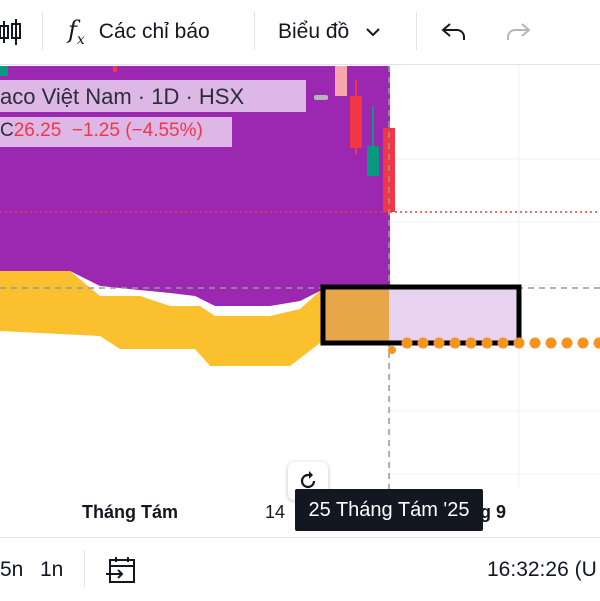 The width and height of the screenshot is (600, 601). I want to click on clock-timezone: 16:32:26 (U, so click(542, 569).